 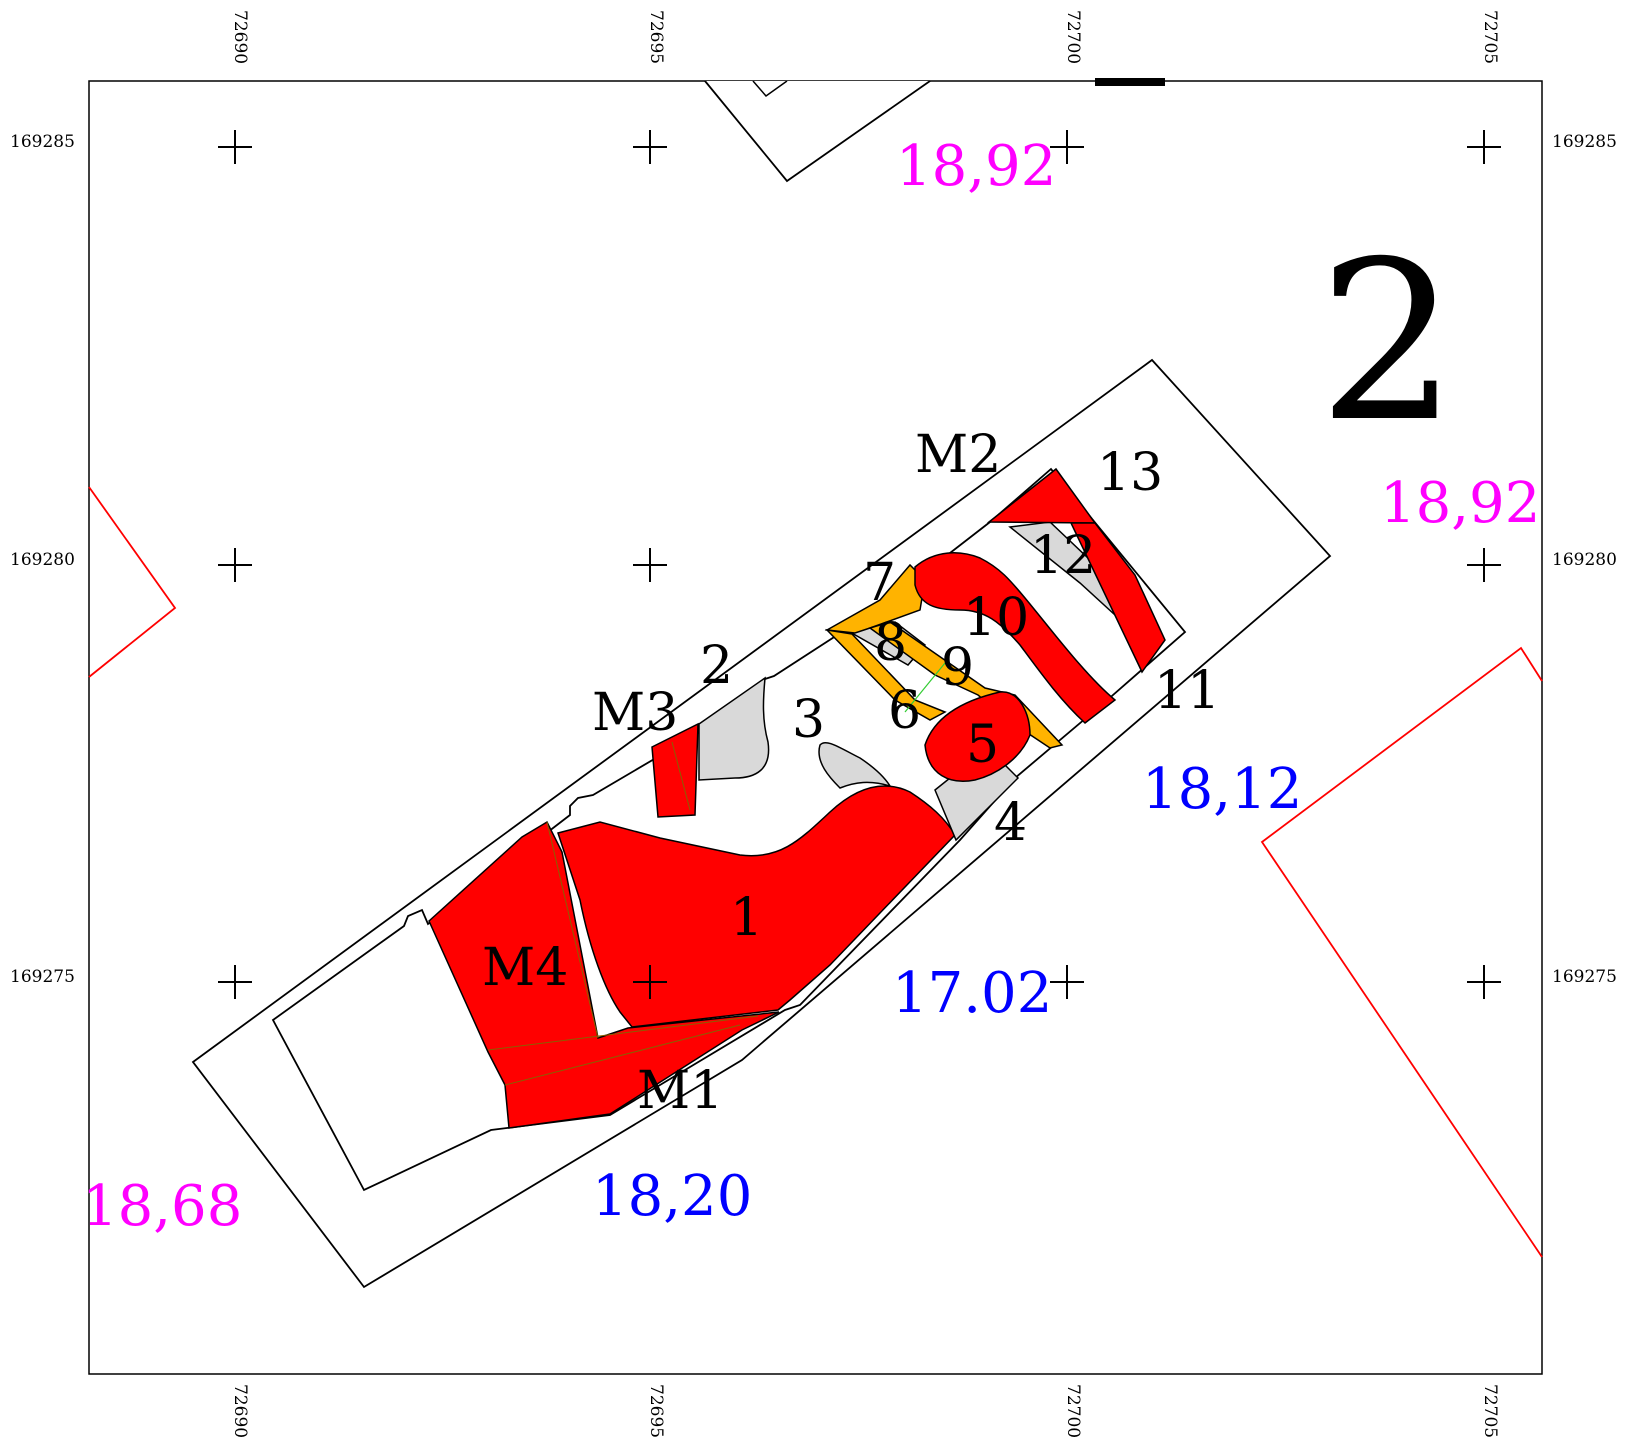 What do you see at coordinates (635, 713) in the screenshot?
I see `label-wall-m3: M3` at bounding box center [635, 713].